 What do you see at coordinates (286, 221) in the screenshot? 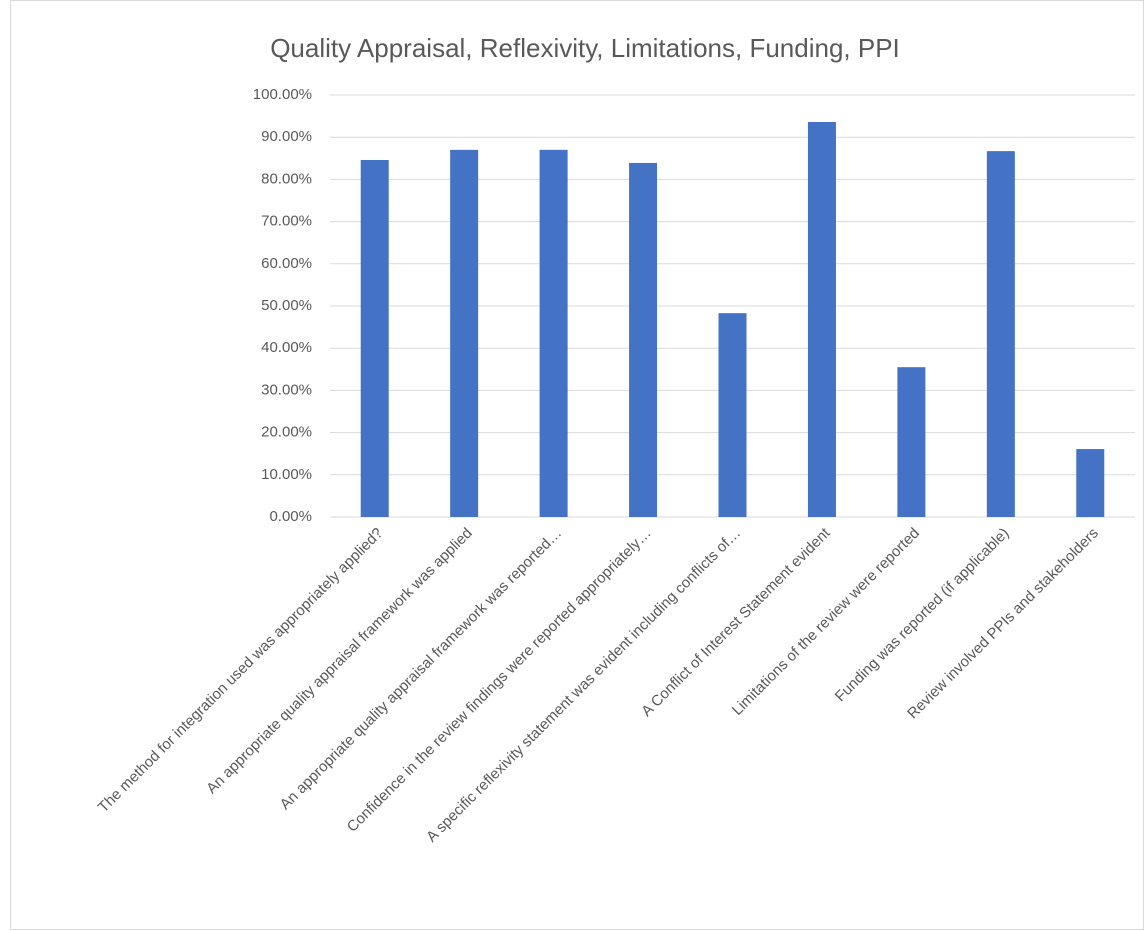
I see `y-tick-label: 70.00%` at bounding box center [286, 221].